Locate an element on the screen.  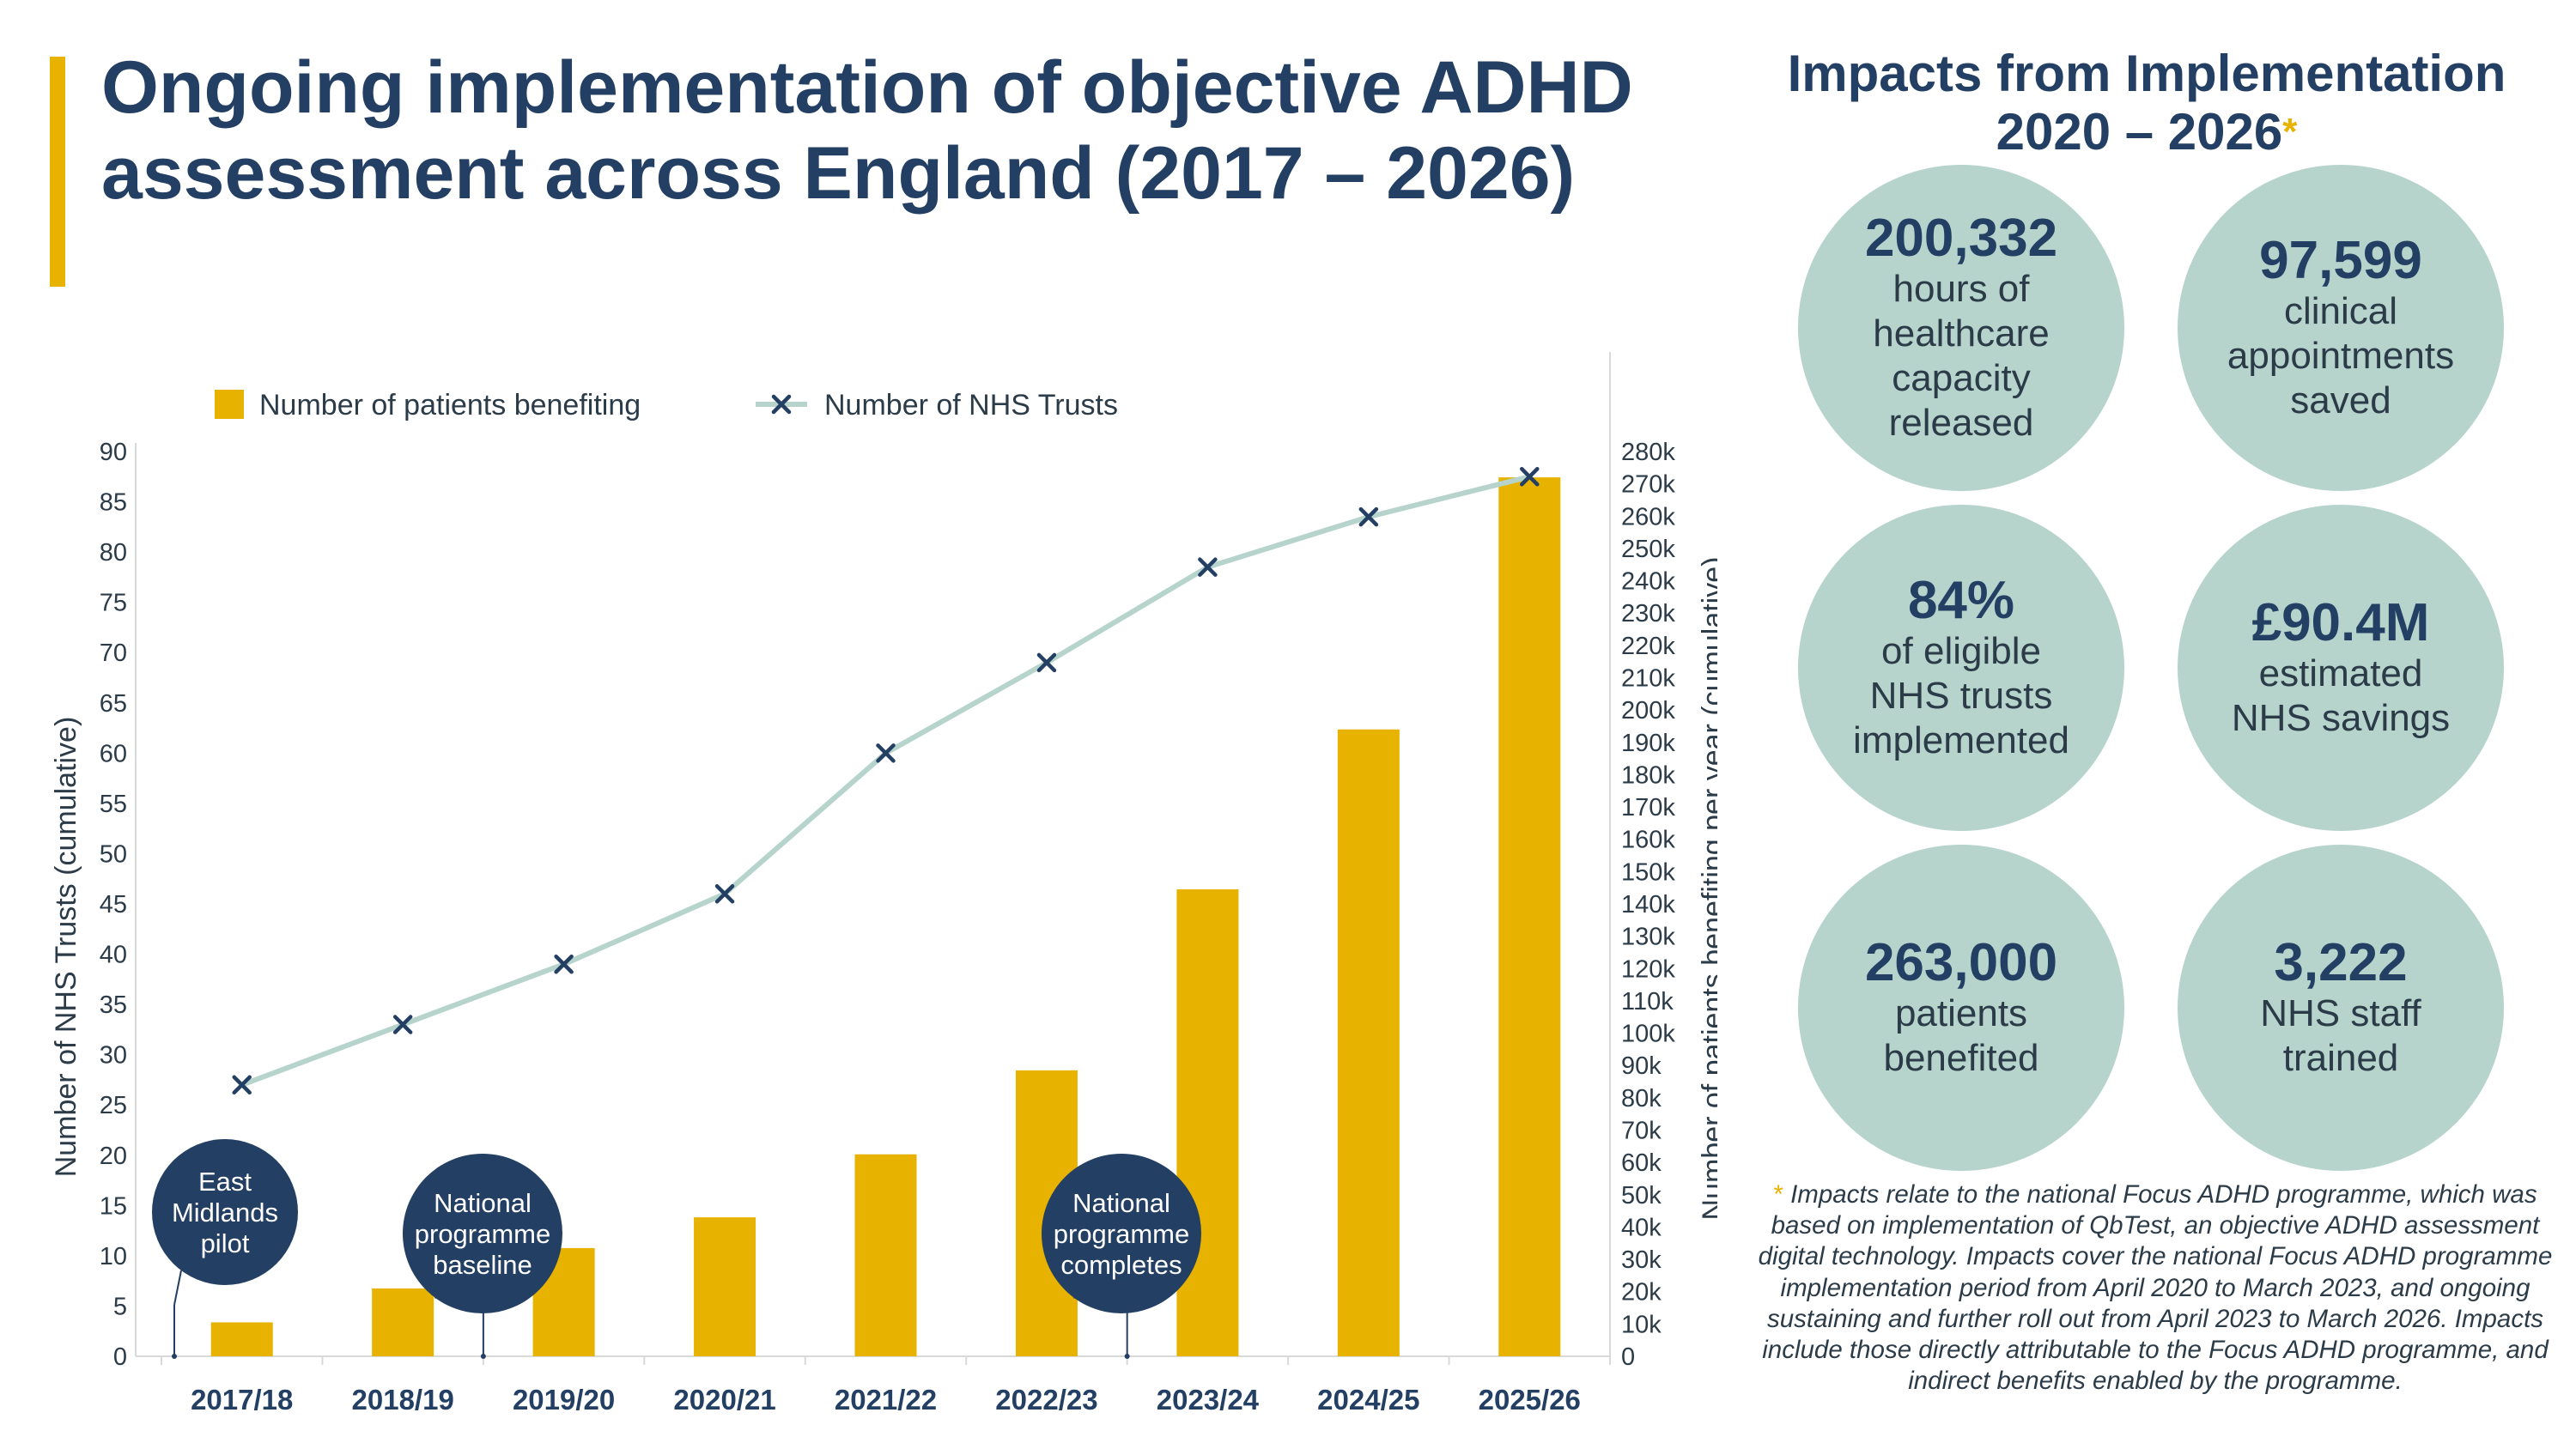
right-tick-label: 280k is located at coordinates (1648, 453).